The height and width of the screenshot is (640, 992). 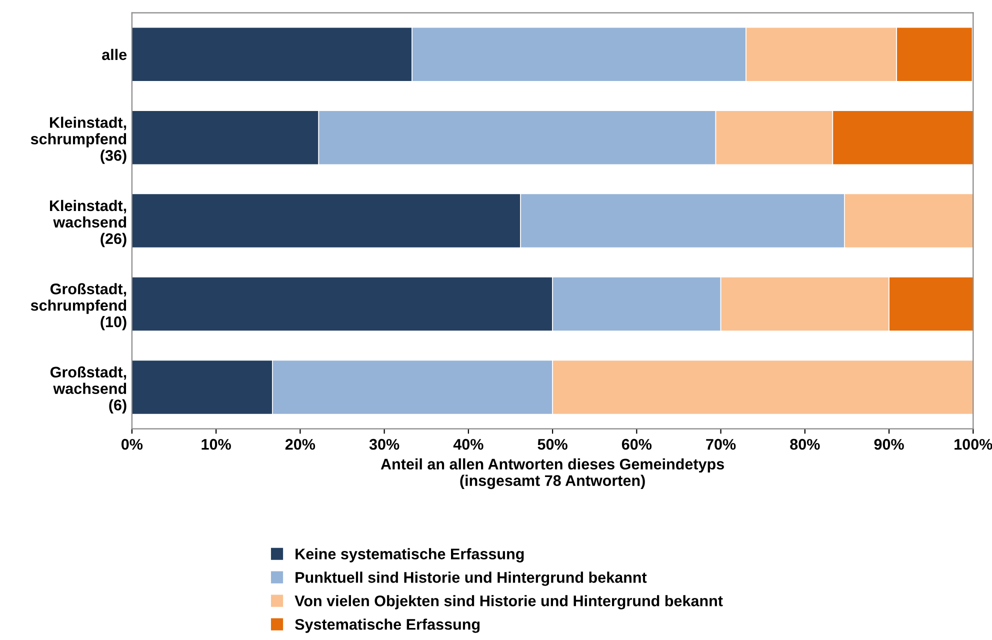 What do you see at coordinates (889, 444) in the screenshot?
I see `x-tick-label: 90%` at bounding box center [889, 444].